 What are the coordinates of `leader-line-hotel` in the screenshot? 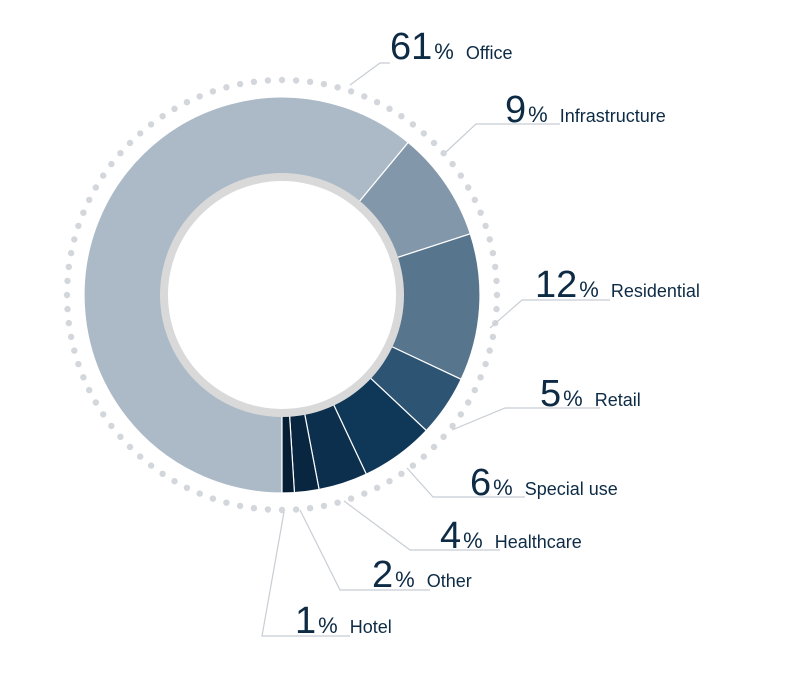 It's located at (305, 574).